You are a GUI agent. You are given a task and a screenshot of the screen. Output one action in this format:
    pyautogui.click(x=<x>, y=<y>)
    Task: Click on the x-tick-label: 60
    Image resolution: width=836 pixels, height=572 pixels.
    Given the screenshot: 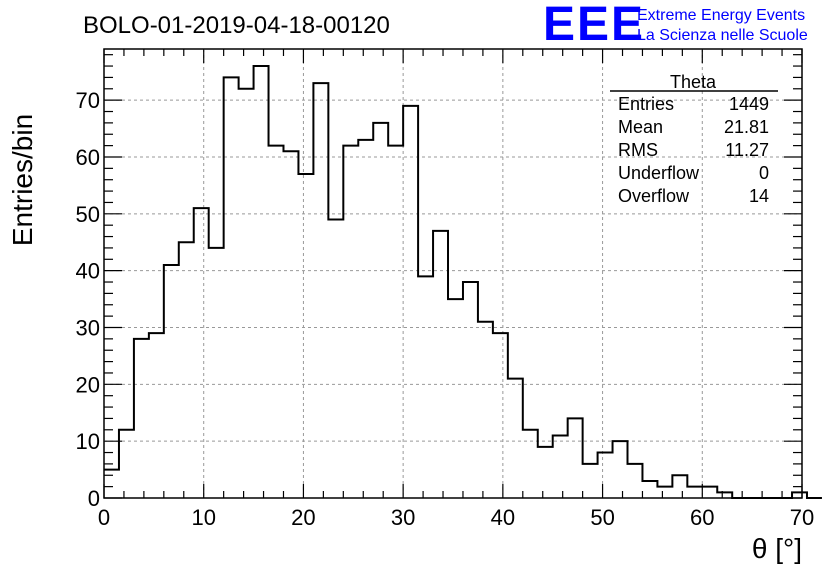 What is the action you would take?
    pyautogui.click(x=702, y=517)
    